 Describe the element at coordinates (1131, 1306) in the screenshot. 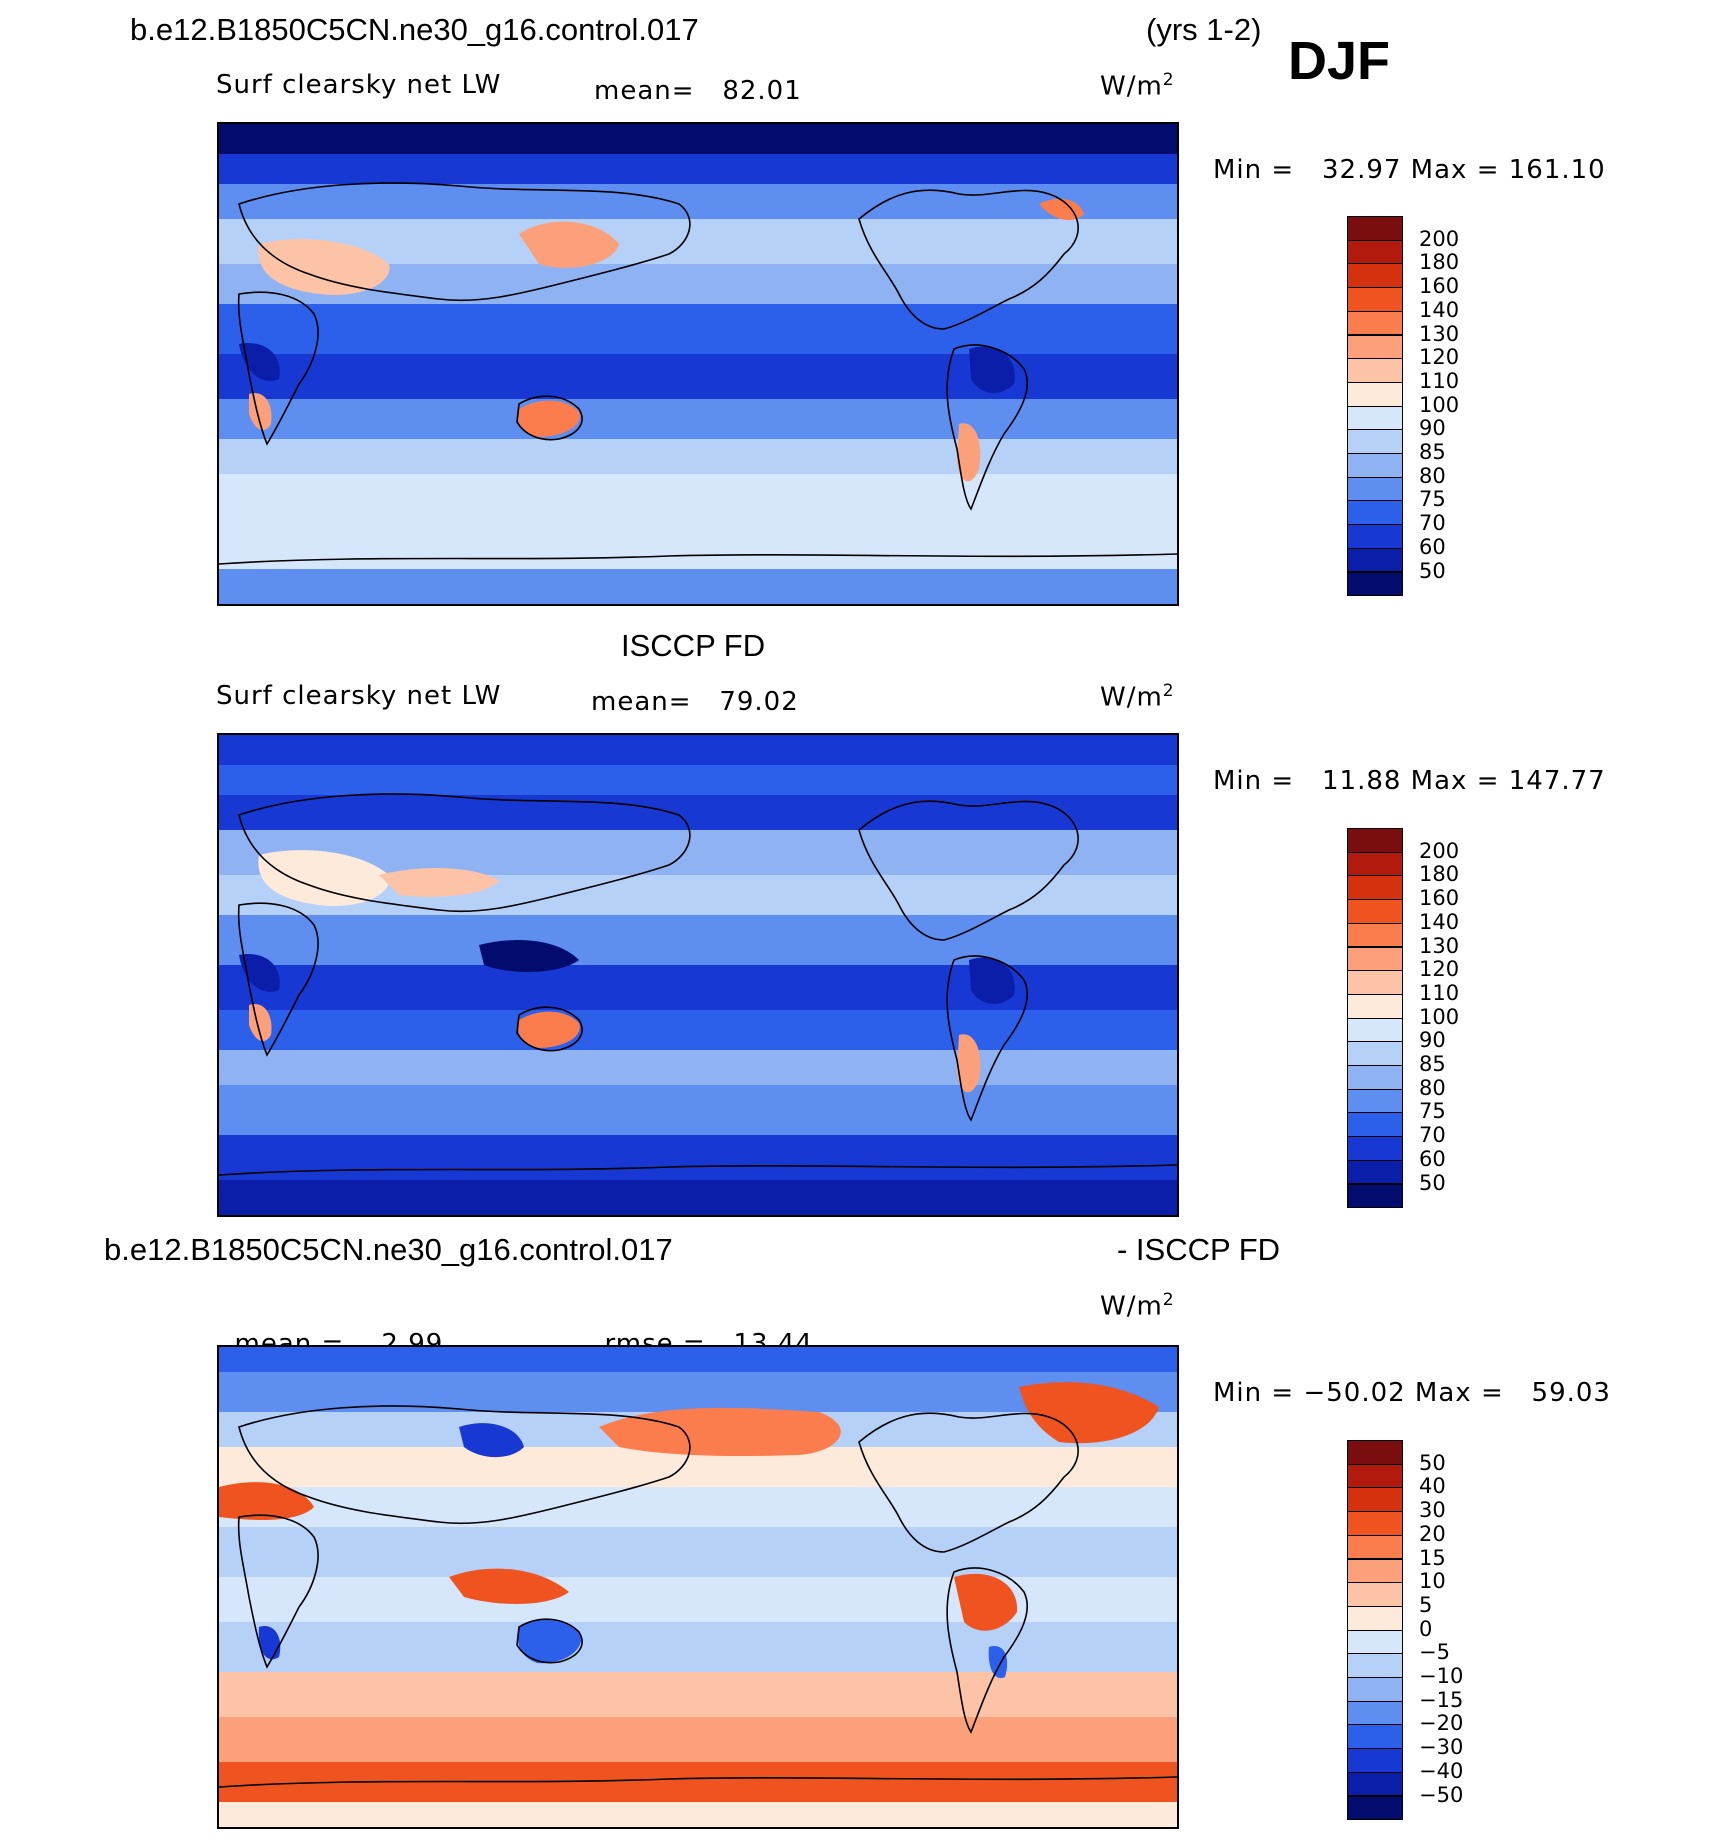

I see `panel3-units-base: W/m` at that location.